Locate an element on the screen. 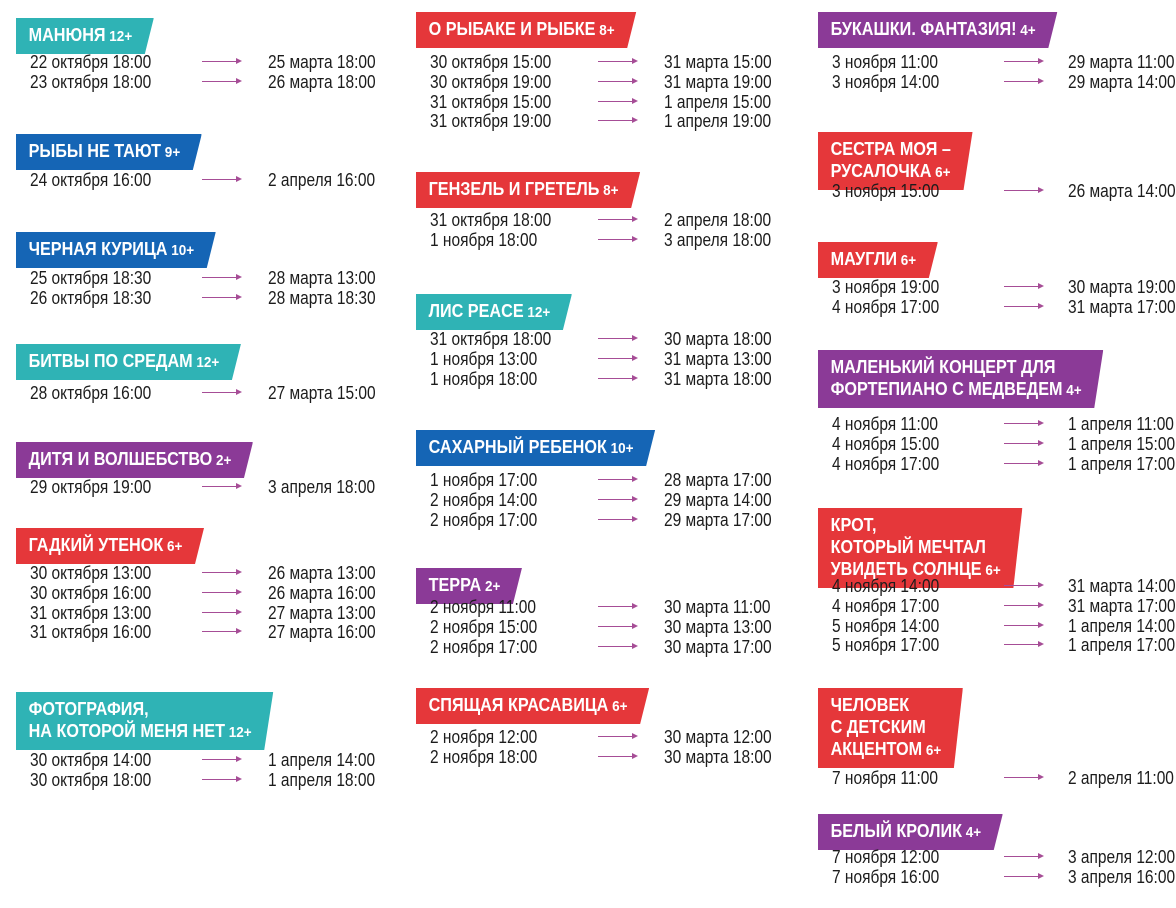 This screenshot has width=1176, height=908. new-date: 3 апреля 18:00 is located at coordinates (322, 487).